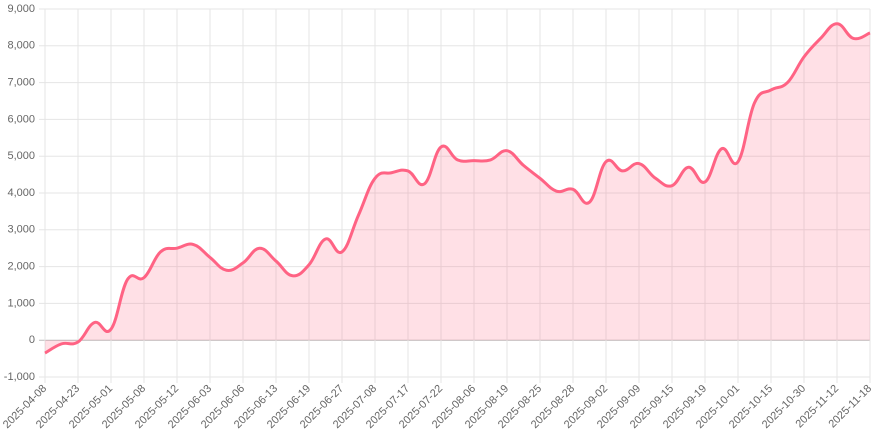 The image size is (884, 447). Describe the element at coordinates (21, 156) in the screenshot. I see `y-tick-label: 5,000` at that location.